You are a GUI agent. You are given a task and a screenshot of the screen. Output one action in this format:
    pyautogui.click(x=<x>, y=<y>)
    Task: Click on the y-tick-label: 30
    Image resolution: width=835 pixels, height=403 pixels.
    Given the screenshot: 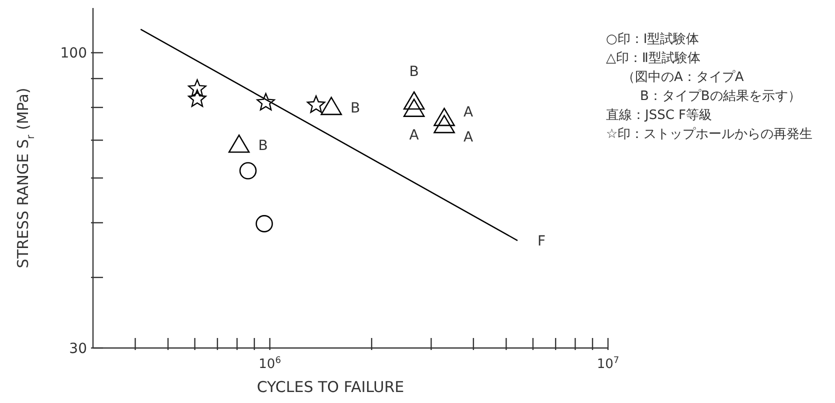 What is the action you would take?
    pyautogui.click(x=78, y=349)
    